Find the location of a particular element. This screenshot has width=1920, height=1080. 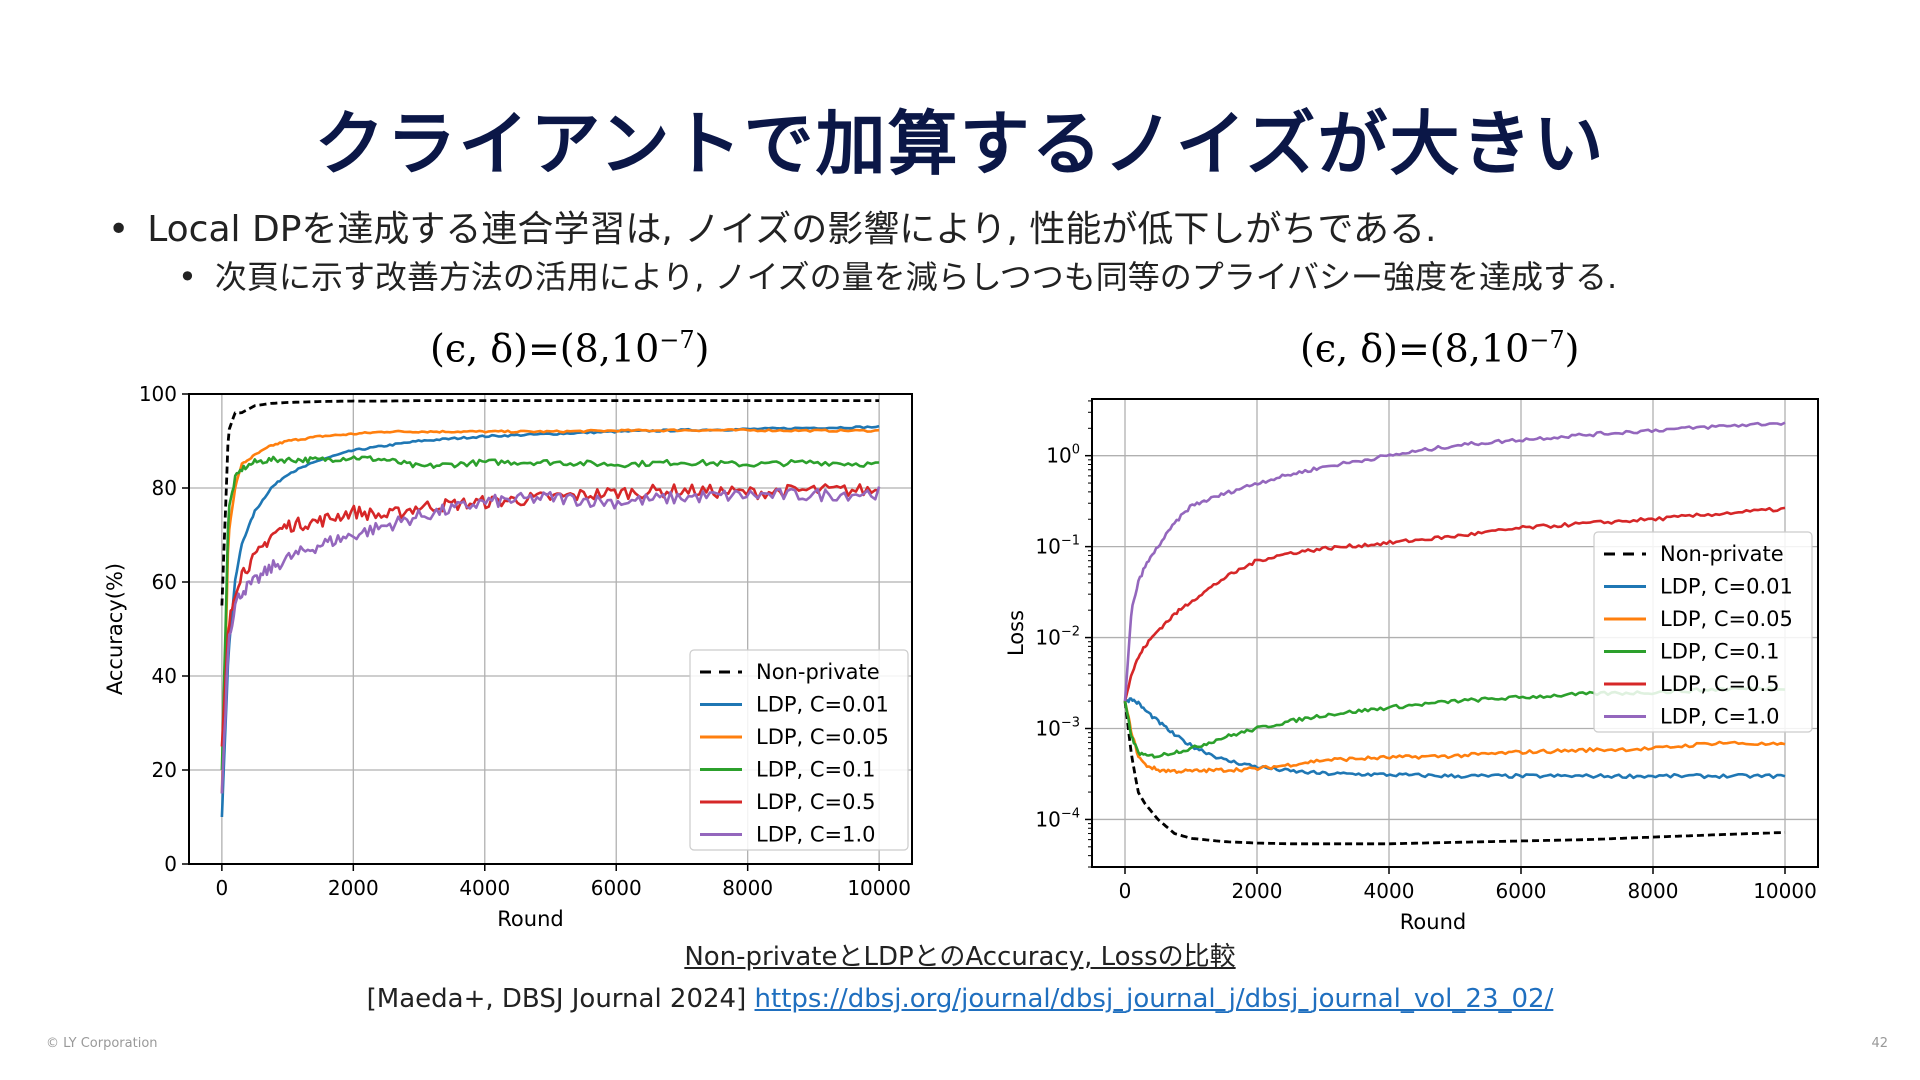

accuracy-x-tick-label: 2000 is located at coordinates (353, 888).